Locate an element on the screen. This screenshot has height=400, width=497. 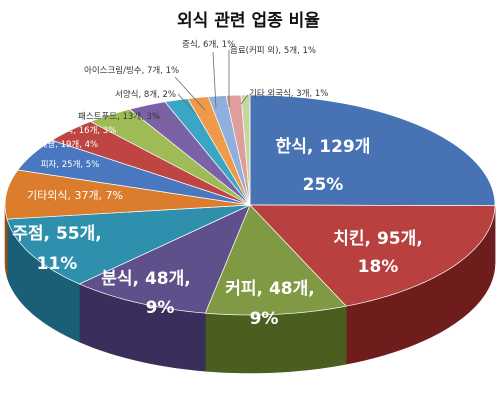
data-label: 피자, 25개, 5% is located at coordinates (70, 164).